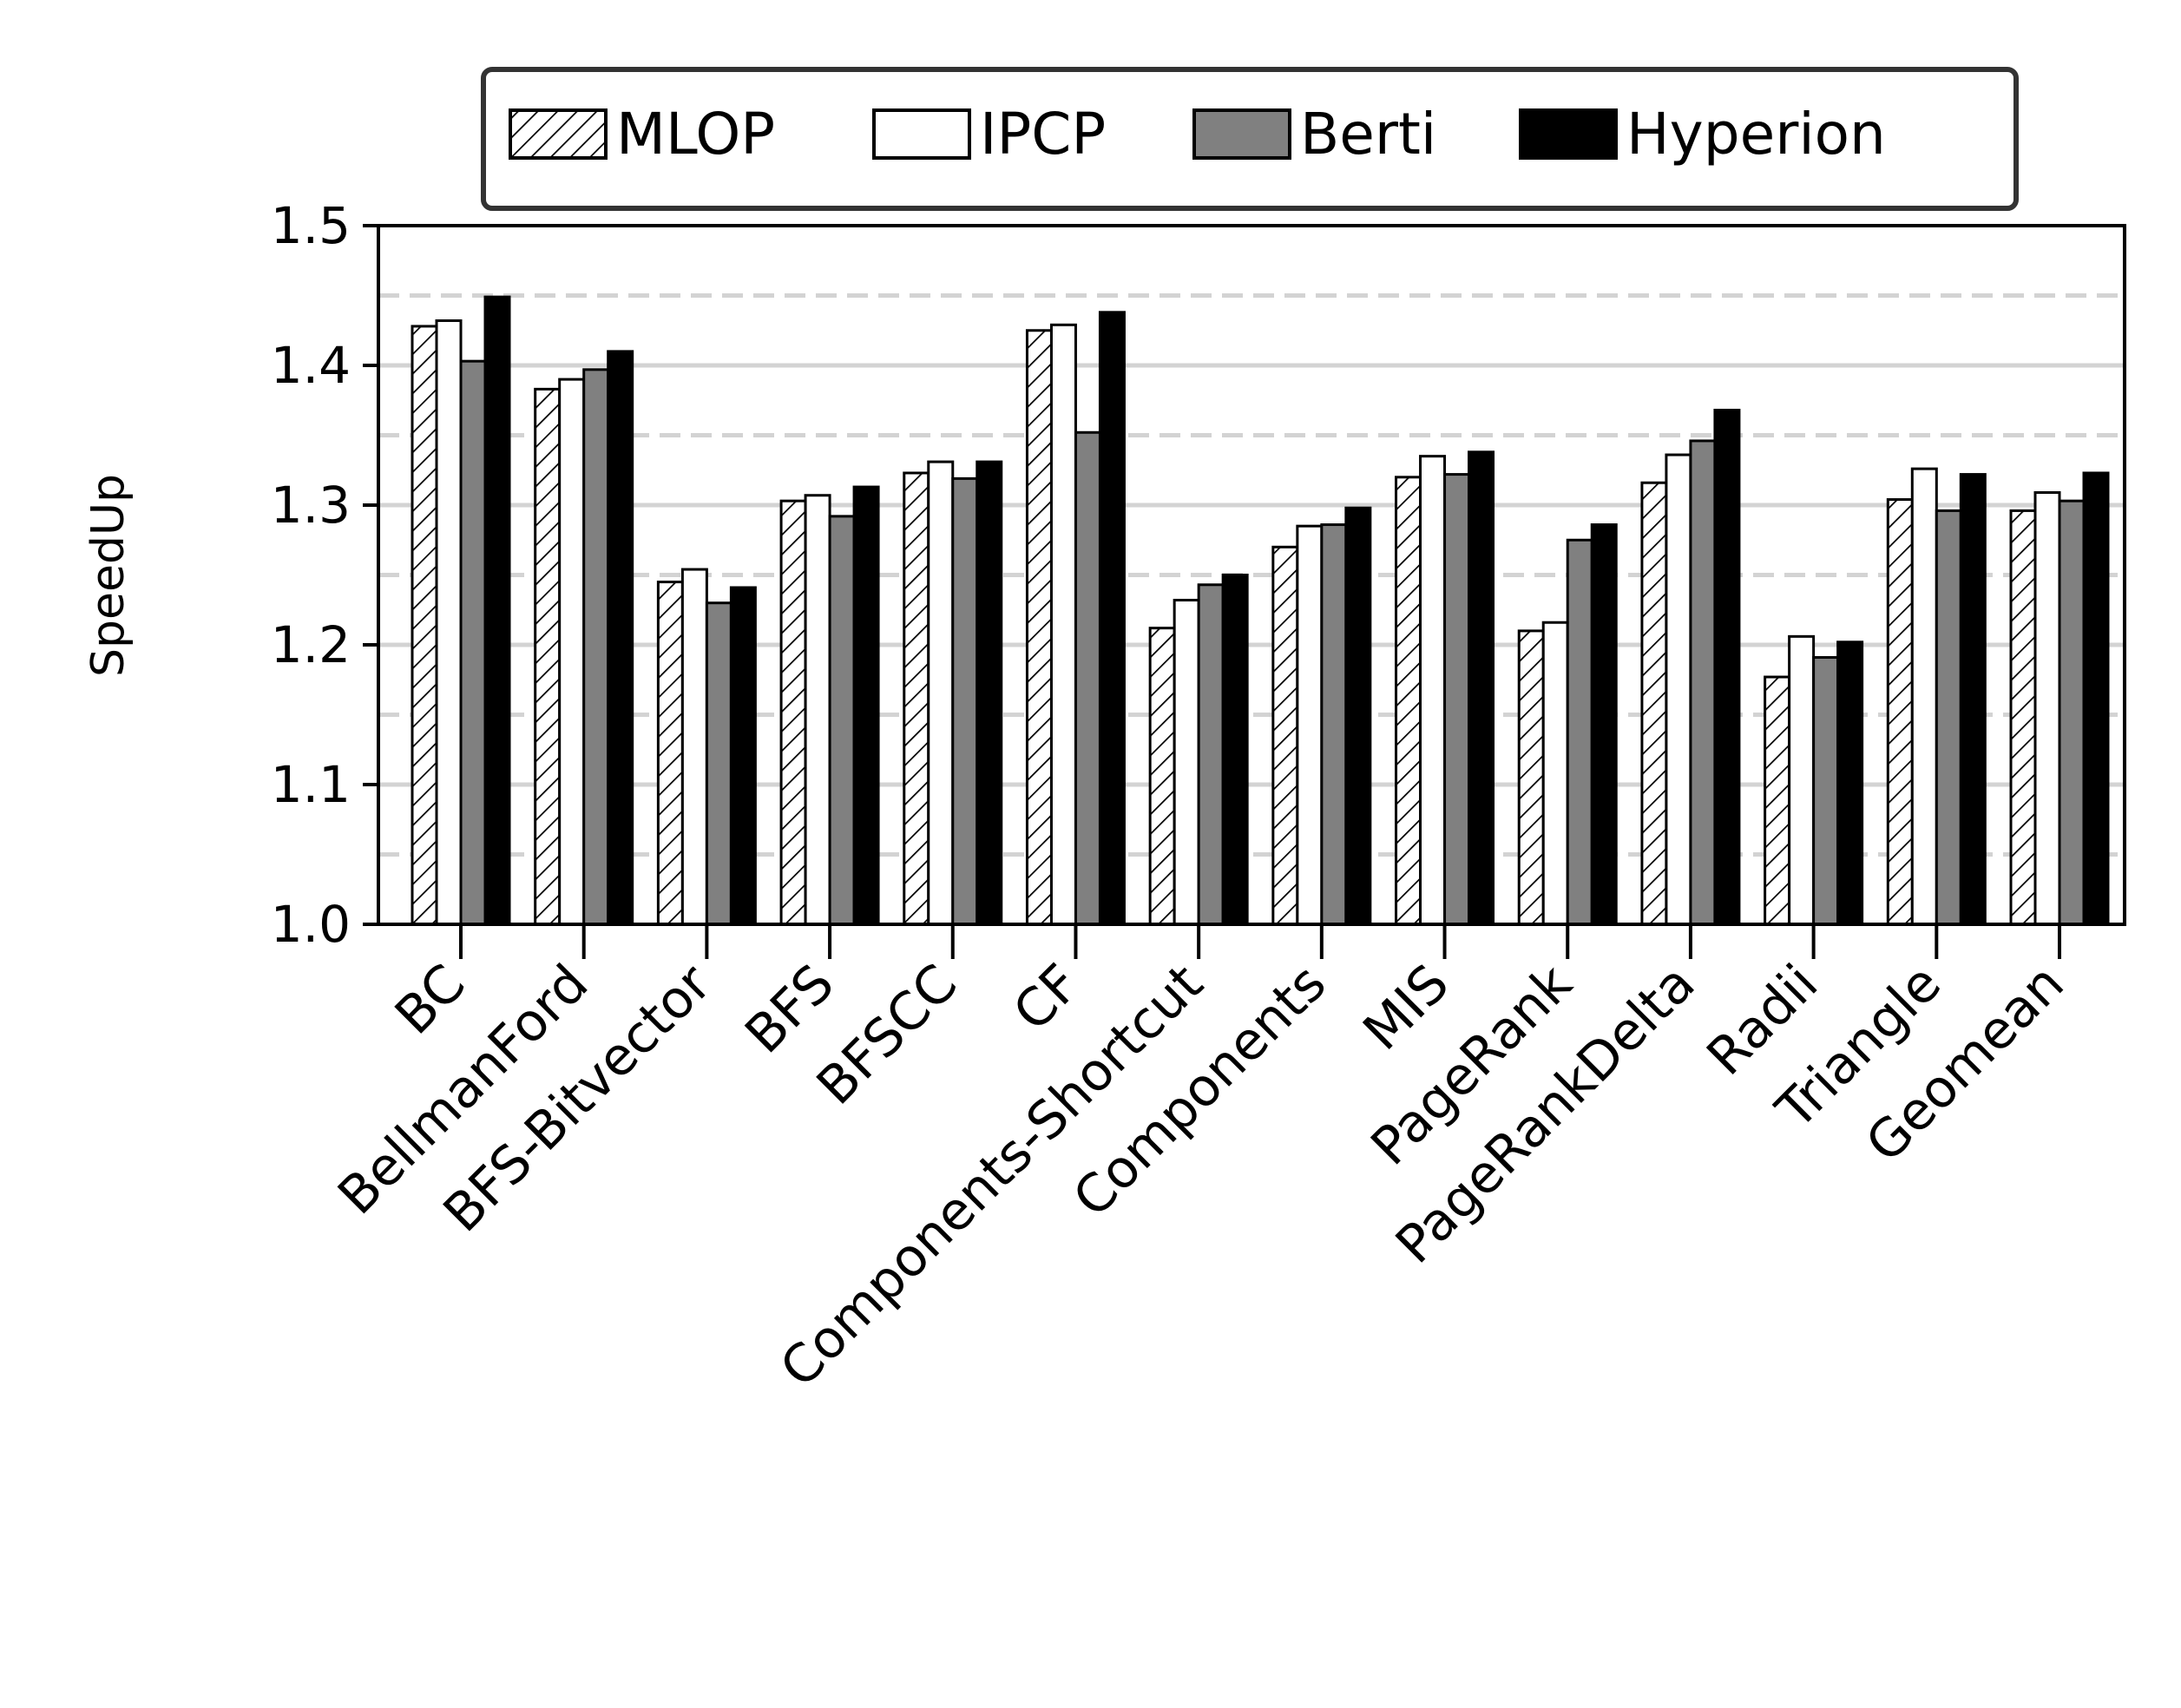  What do you see at coordinates (1973, 699) in the screenshot?
I see `bar-hyperion-triangle` at bounding box center [1973, 699].